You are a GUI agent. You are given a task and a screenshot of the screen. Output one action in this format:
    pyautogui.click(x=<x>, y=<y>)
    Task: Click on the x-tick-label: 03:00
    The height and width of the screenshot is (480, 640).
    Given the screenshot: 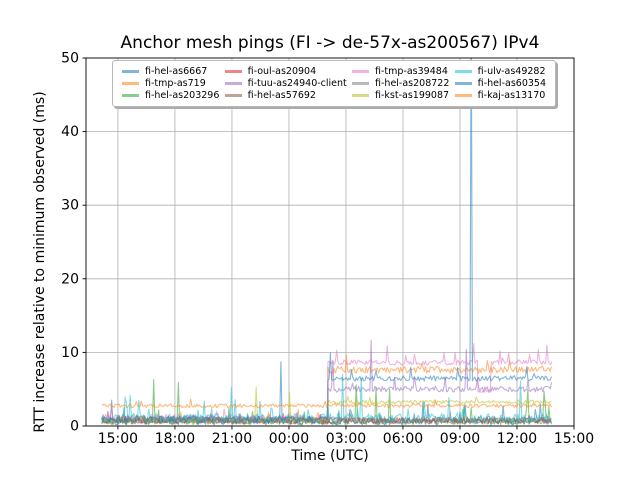 What is the action you would take?
    pyautogui.click(x=346, y=439)
    